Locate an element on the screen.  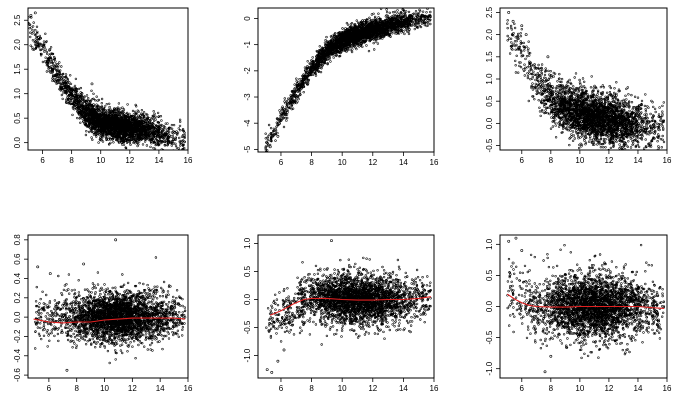
y-tick-label: -0.2 is located at coordinates (17, 336).